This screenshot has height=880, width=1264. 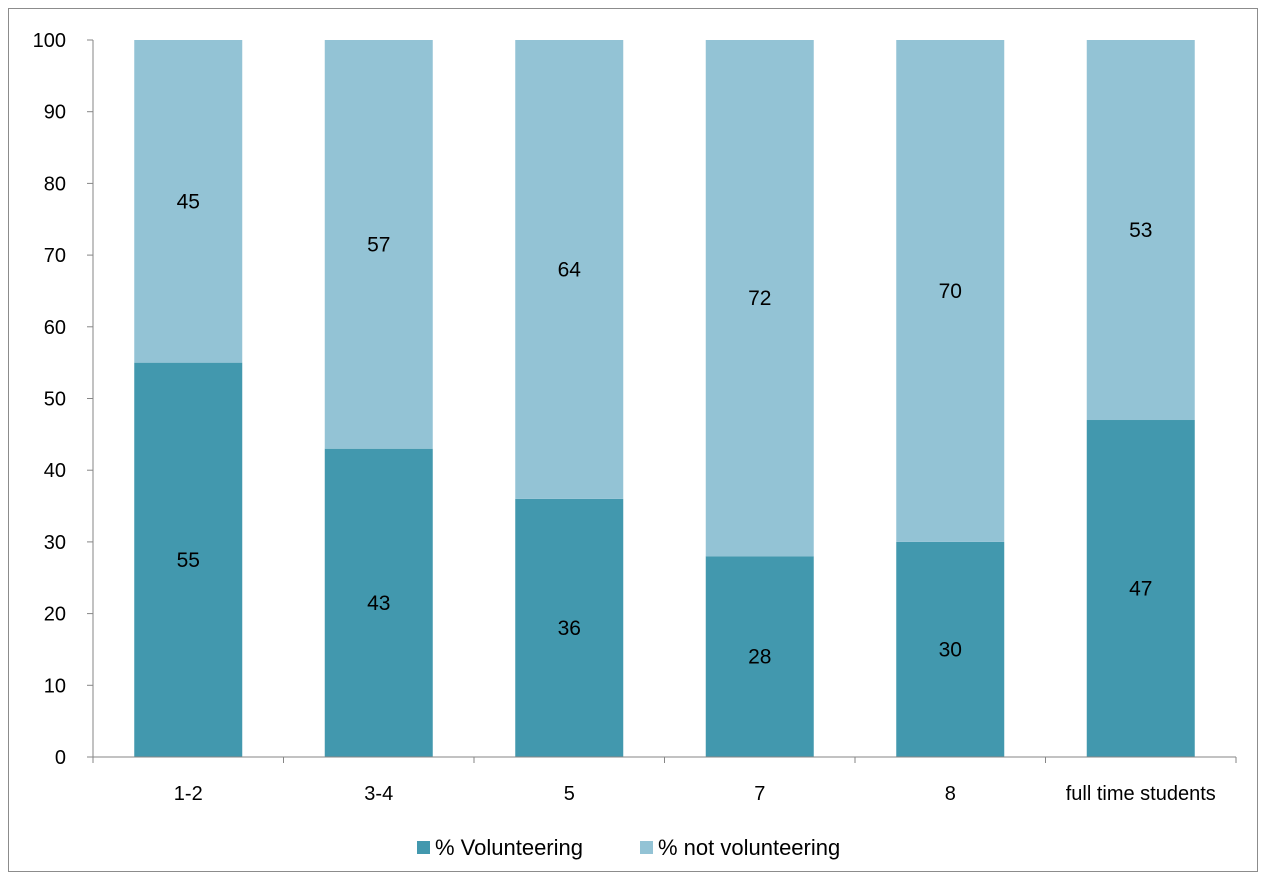 I want to click on y-tick-label: 100, so click(x=49, y=41).